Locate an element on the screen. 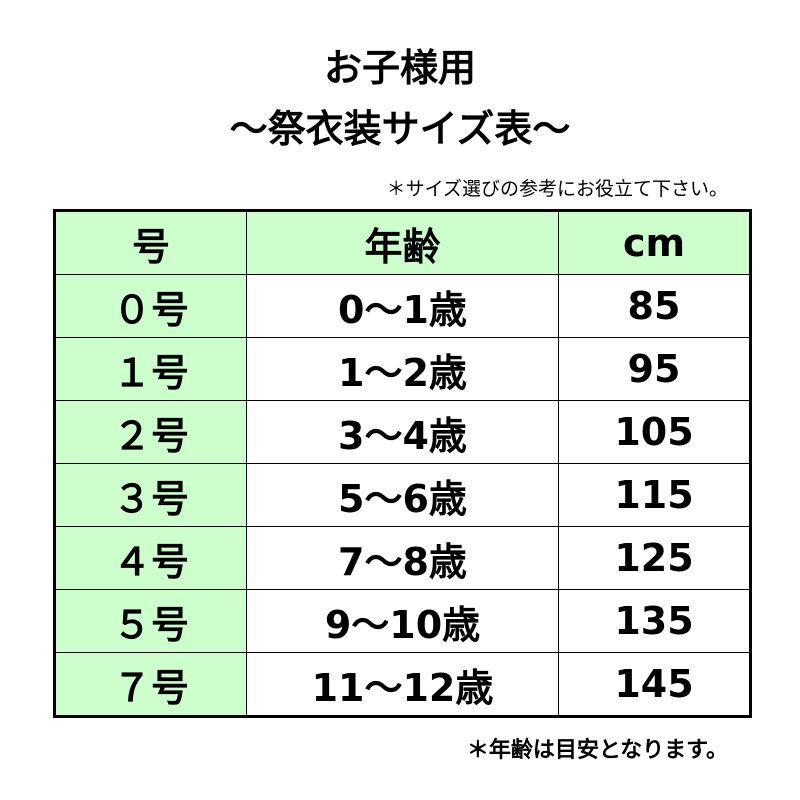 This screenshot has height=800, width=800. cell-age: 5～6歳 is located at coordinates (402, 495).